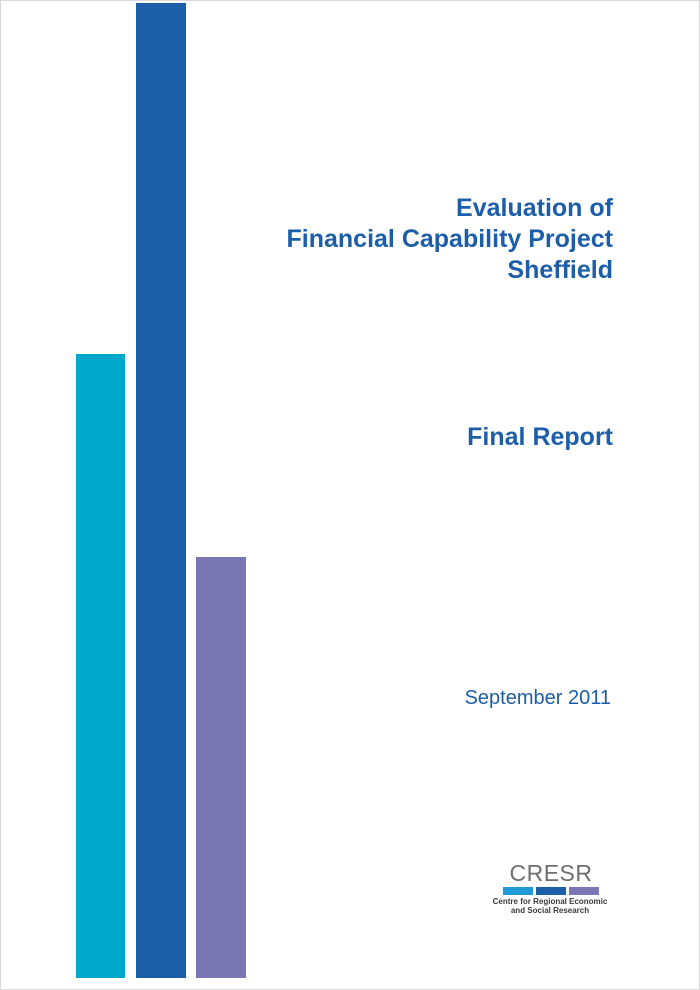  What do you see at coordinates (550, 901) in the screenshot?
I see `logo-tagline-line-1: Centre for Regional Economic` at bounding box center [550, 901].